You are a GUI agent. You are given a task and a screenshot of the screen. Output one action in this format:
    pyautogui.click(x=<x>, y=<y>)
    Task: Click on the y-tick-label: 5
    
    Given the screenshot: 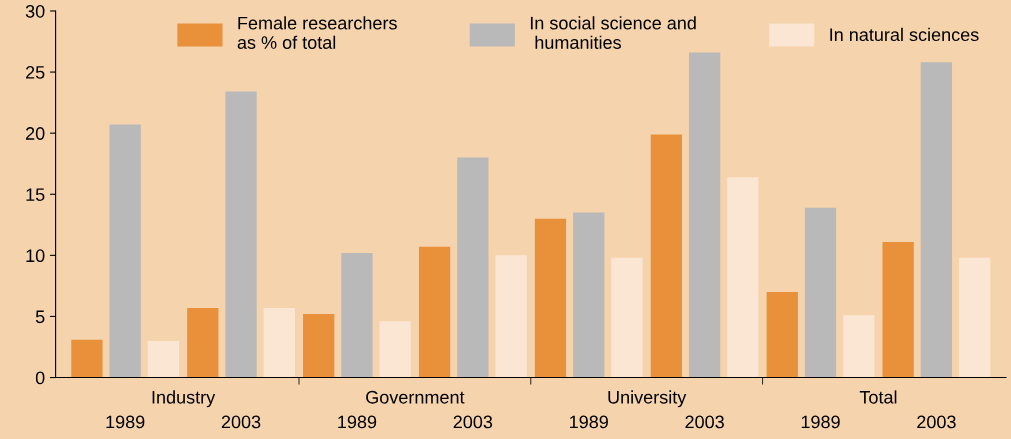 What is the action you would take?
    pyautogui.click(x=40, y=317)
    